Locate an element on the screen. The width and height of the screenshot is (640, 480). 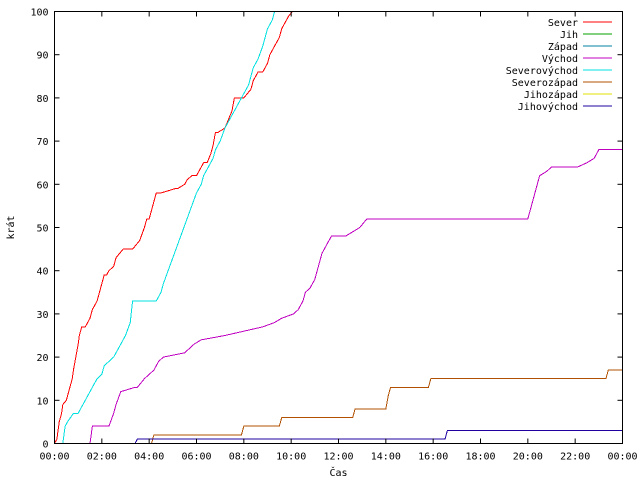
x-tick-label: 08:00 is located at coordinates (244, 457).